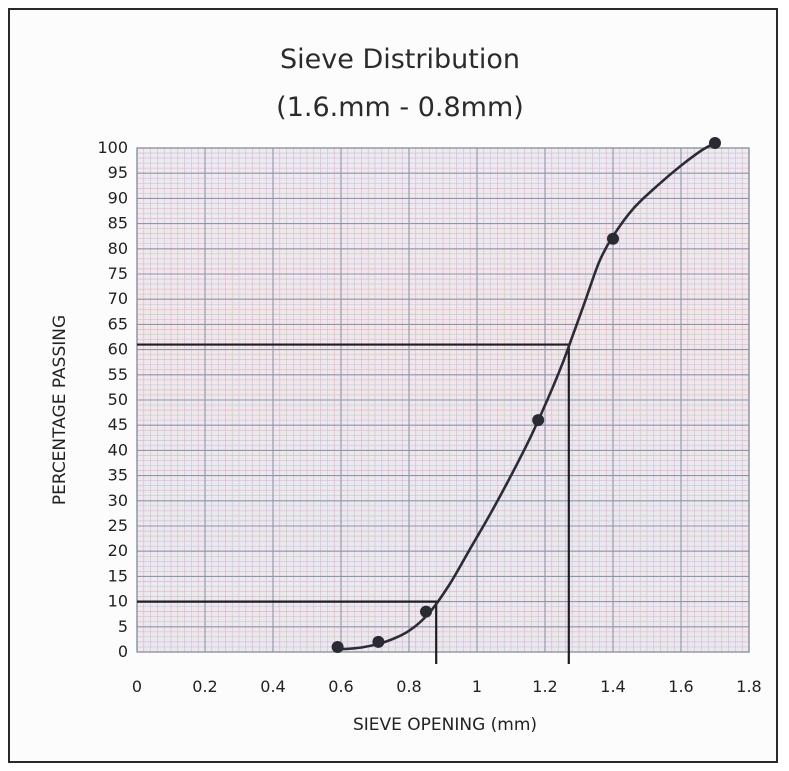  I want to click on x-tick-label: 1.8, so click(748, 686).